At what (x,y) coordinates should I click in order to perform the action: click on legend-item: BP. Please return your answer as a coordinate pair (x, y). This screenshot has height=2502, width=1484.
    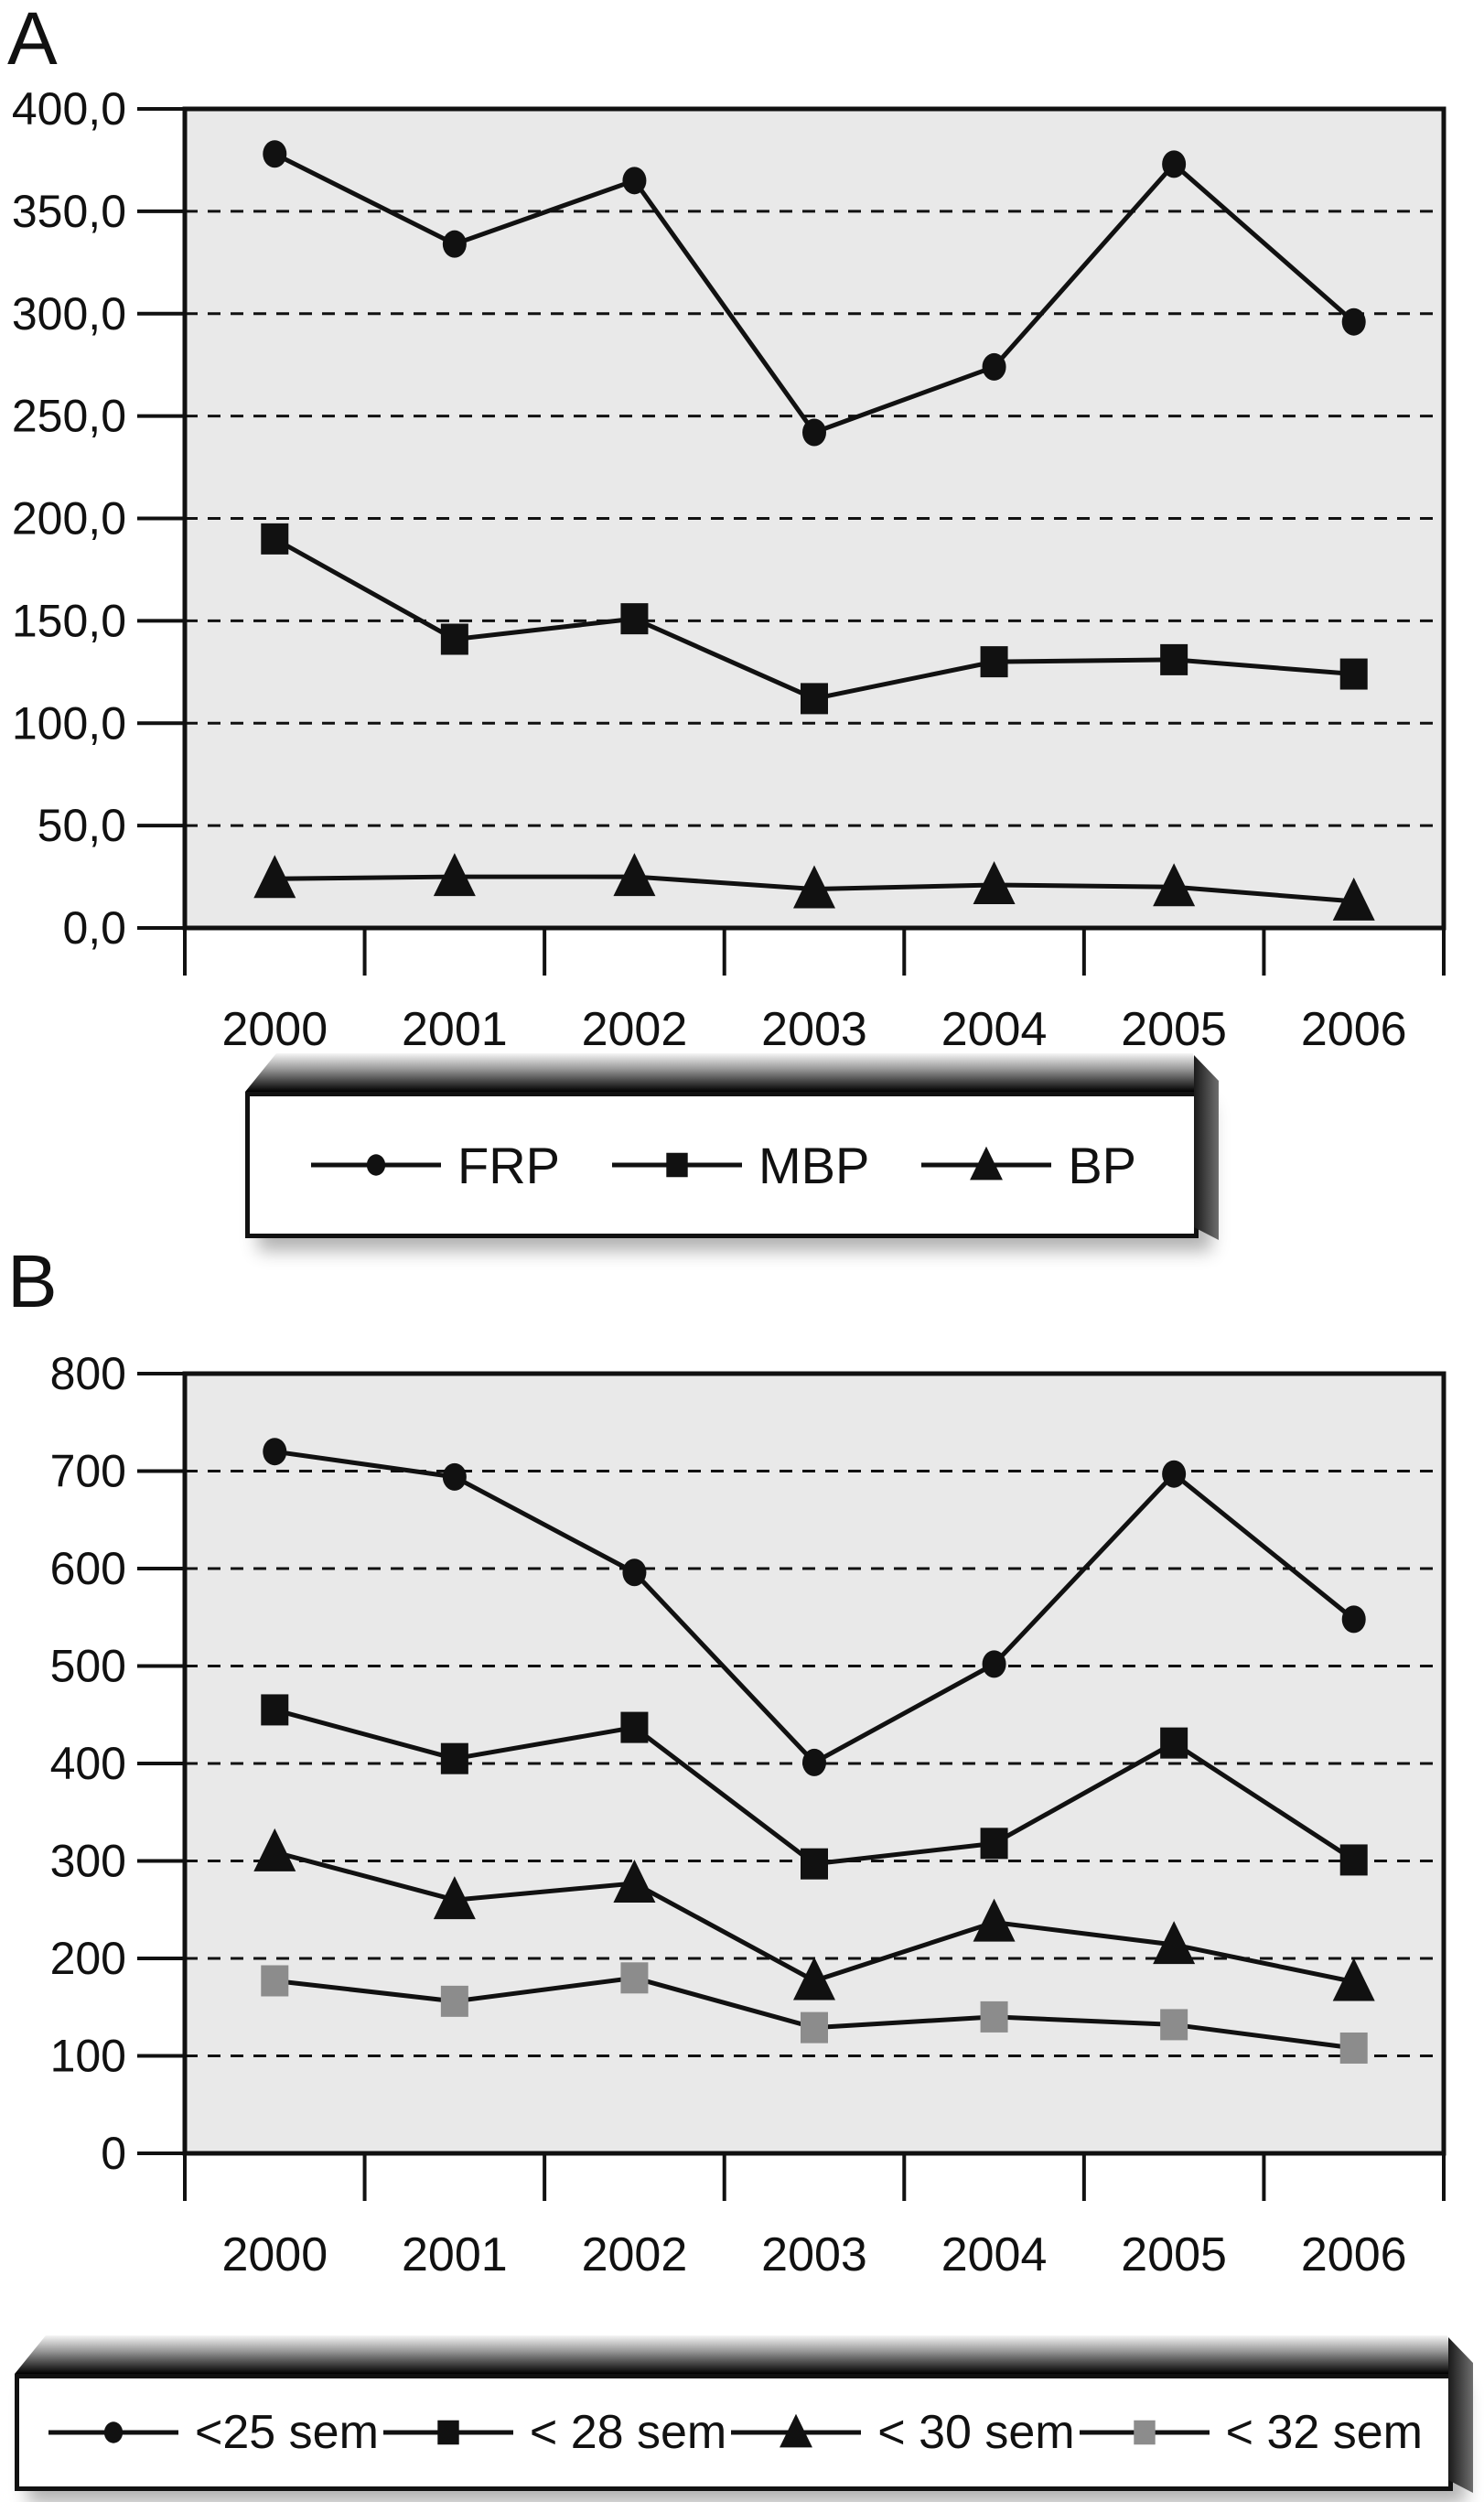
    Looking at the image, I should click on (1027, 1166).